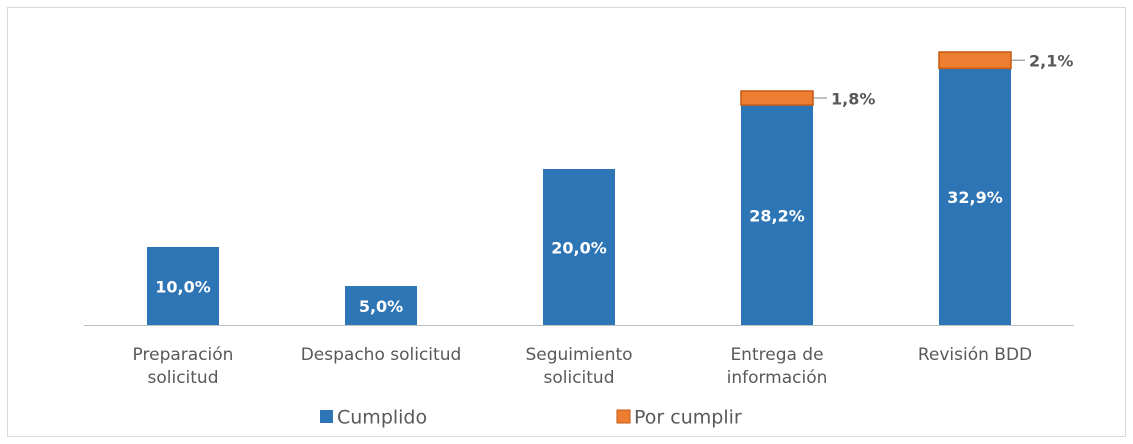 This screenshot has width=1133, height=444. What do you see at coordinates (975, 355) in the screenshot?
I see `x-tick-label: Revisión BDD` at bounding box center [975, 355].